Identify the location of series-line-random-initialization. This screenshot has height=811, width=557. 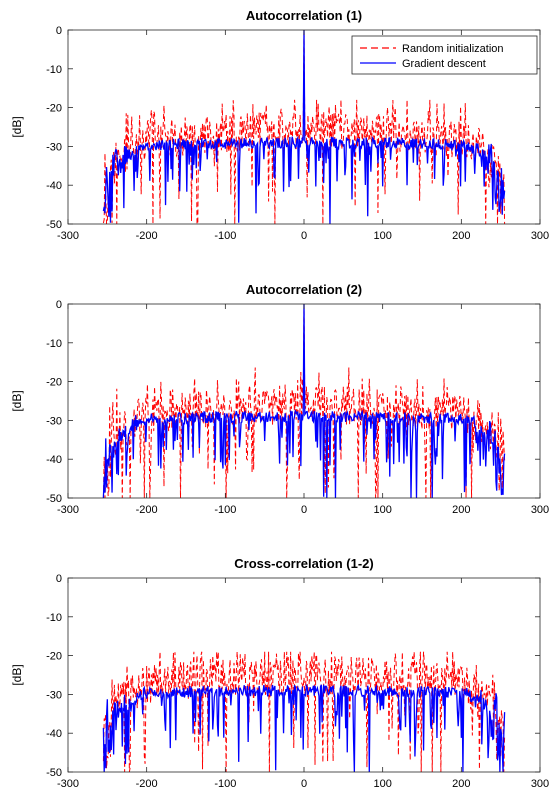
(304, 711).